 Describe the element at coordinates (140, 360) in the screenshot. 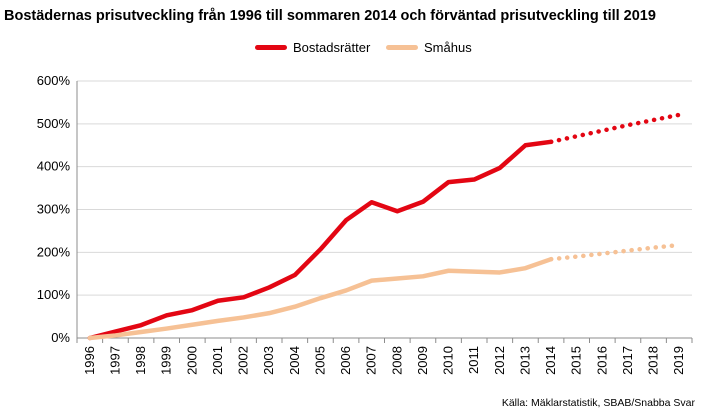

I see `x-tick-label: 1998` at that location.